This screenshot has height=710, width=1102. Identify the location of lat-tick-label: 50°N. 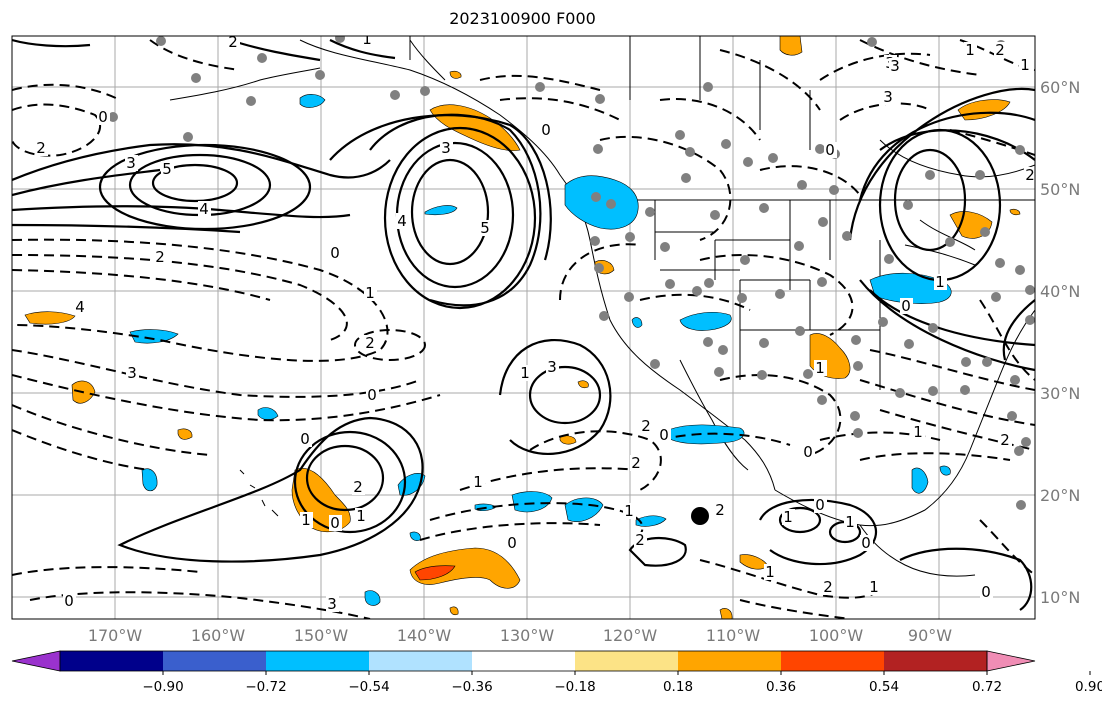
(1060, 189).